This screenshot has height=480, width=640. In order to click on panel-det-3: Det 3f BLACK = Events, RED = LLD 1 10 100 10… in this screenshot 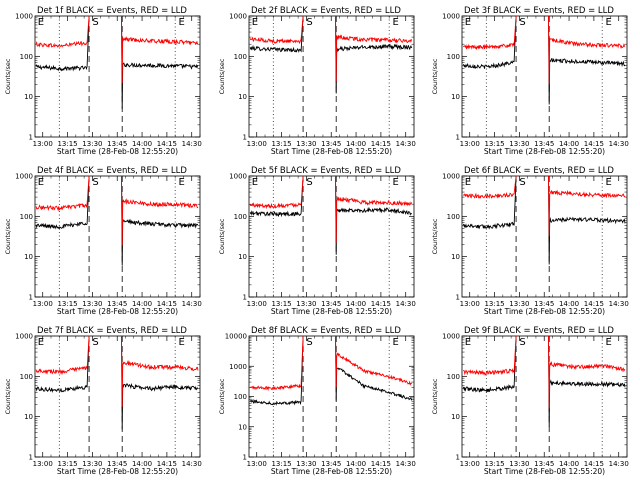, I will do `click(530, 81)`.